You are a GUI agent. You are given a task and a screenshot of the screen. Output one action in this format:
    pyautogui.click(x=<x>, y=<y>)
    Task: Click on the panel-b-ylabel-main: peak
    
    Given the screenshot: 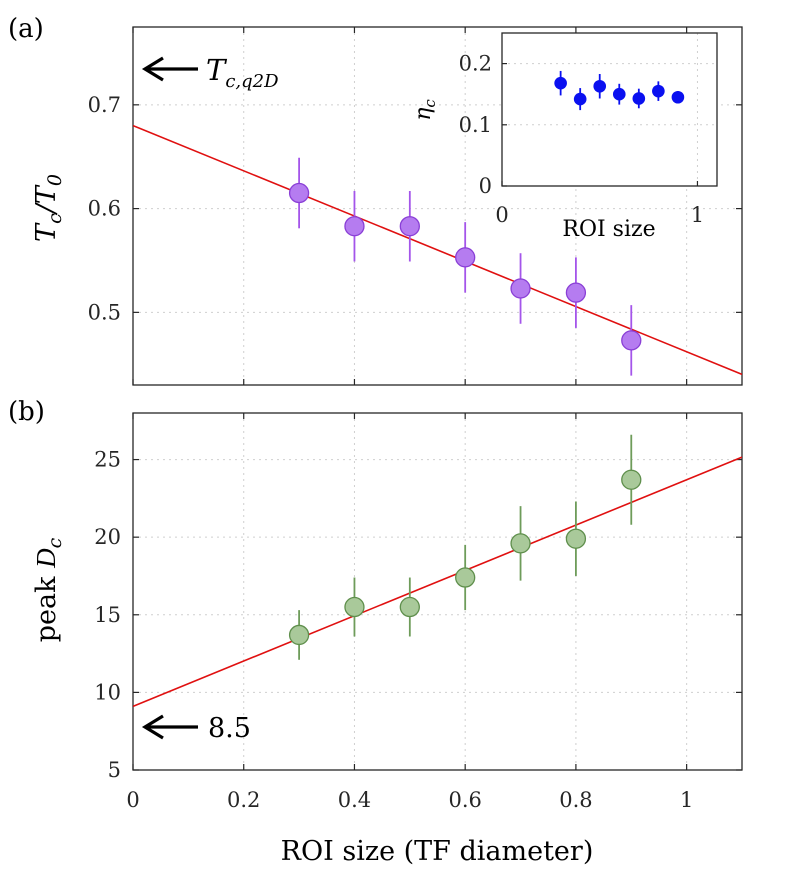 What is the action you would take?
    pyautogui.click(x=46, y=605)
    